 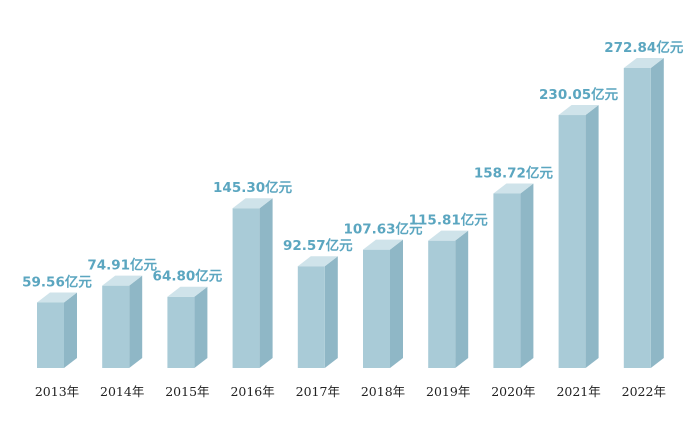 What do you see at coordinates (57, 282) in the screenshot?
I see `value-label: 59.56亿元` at bounding box center [57, 282].